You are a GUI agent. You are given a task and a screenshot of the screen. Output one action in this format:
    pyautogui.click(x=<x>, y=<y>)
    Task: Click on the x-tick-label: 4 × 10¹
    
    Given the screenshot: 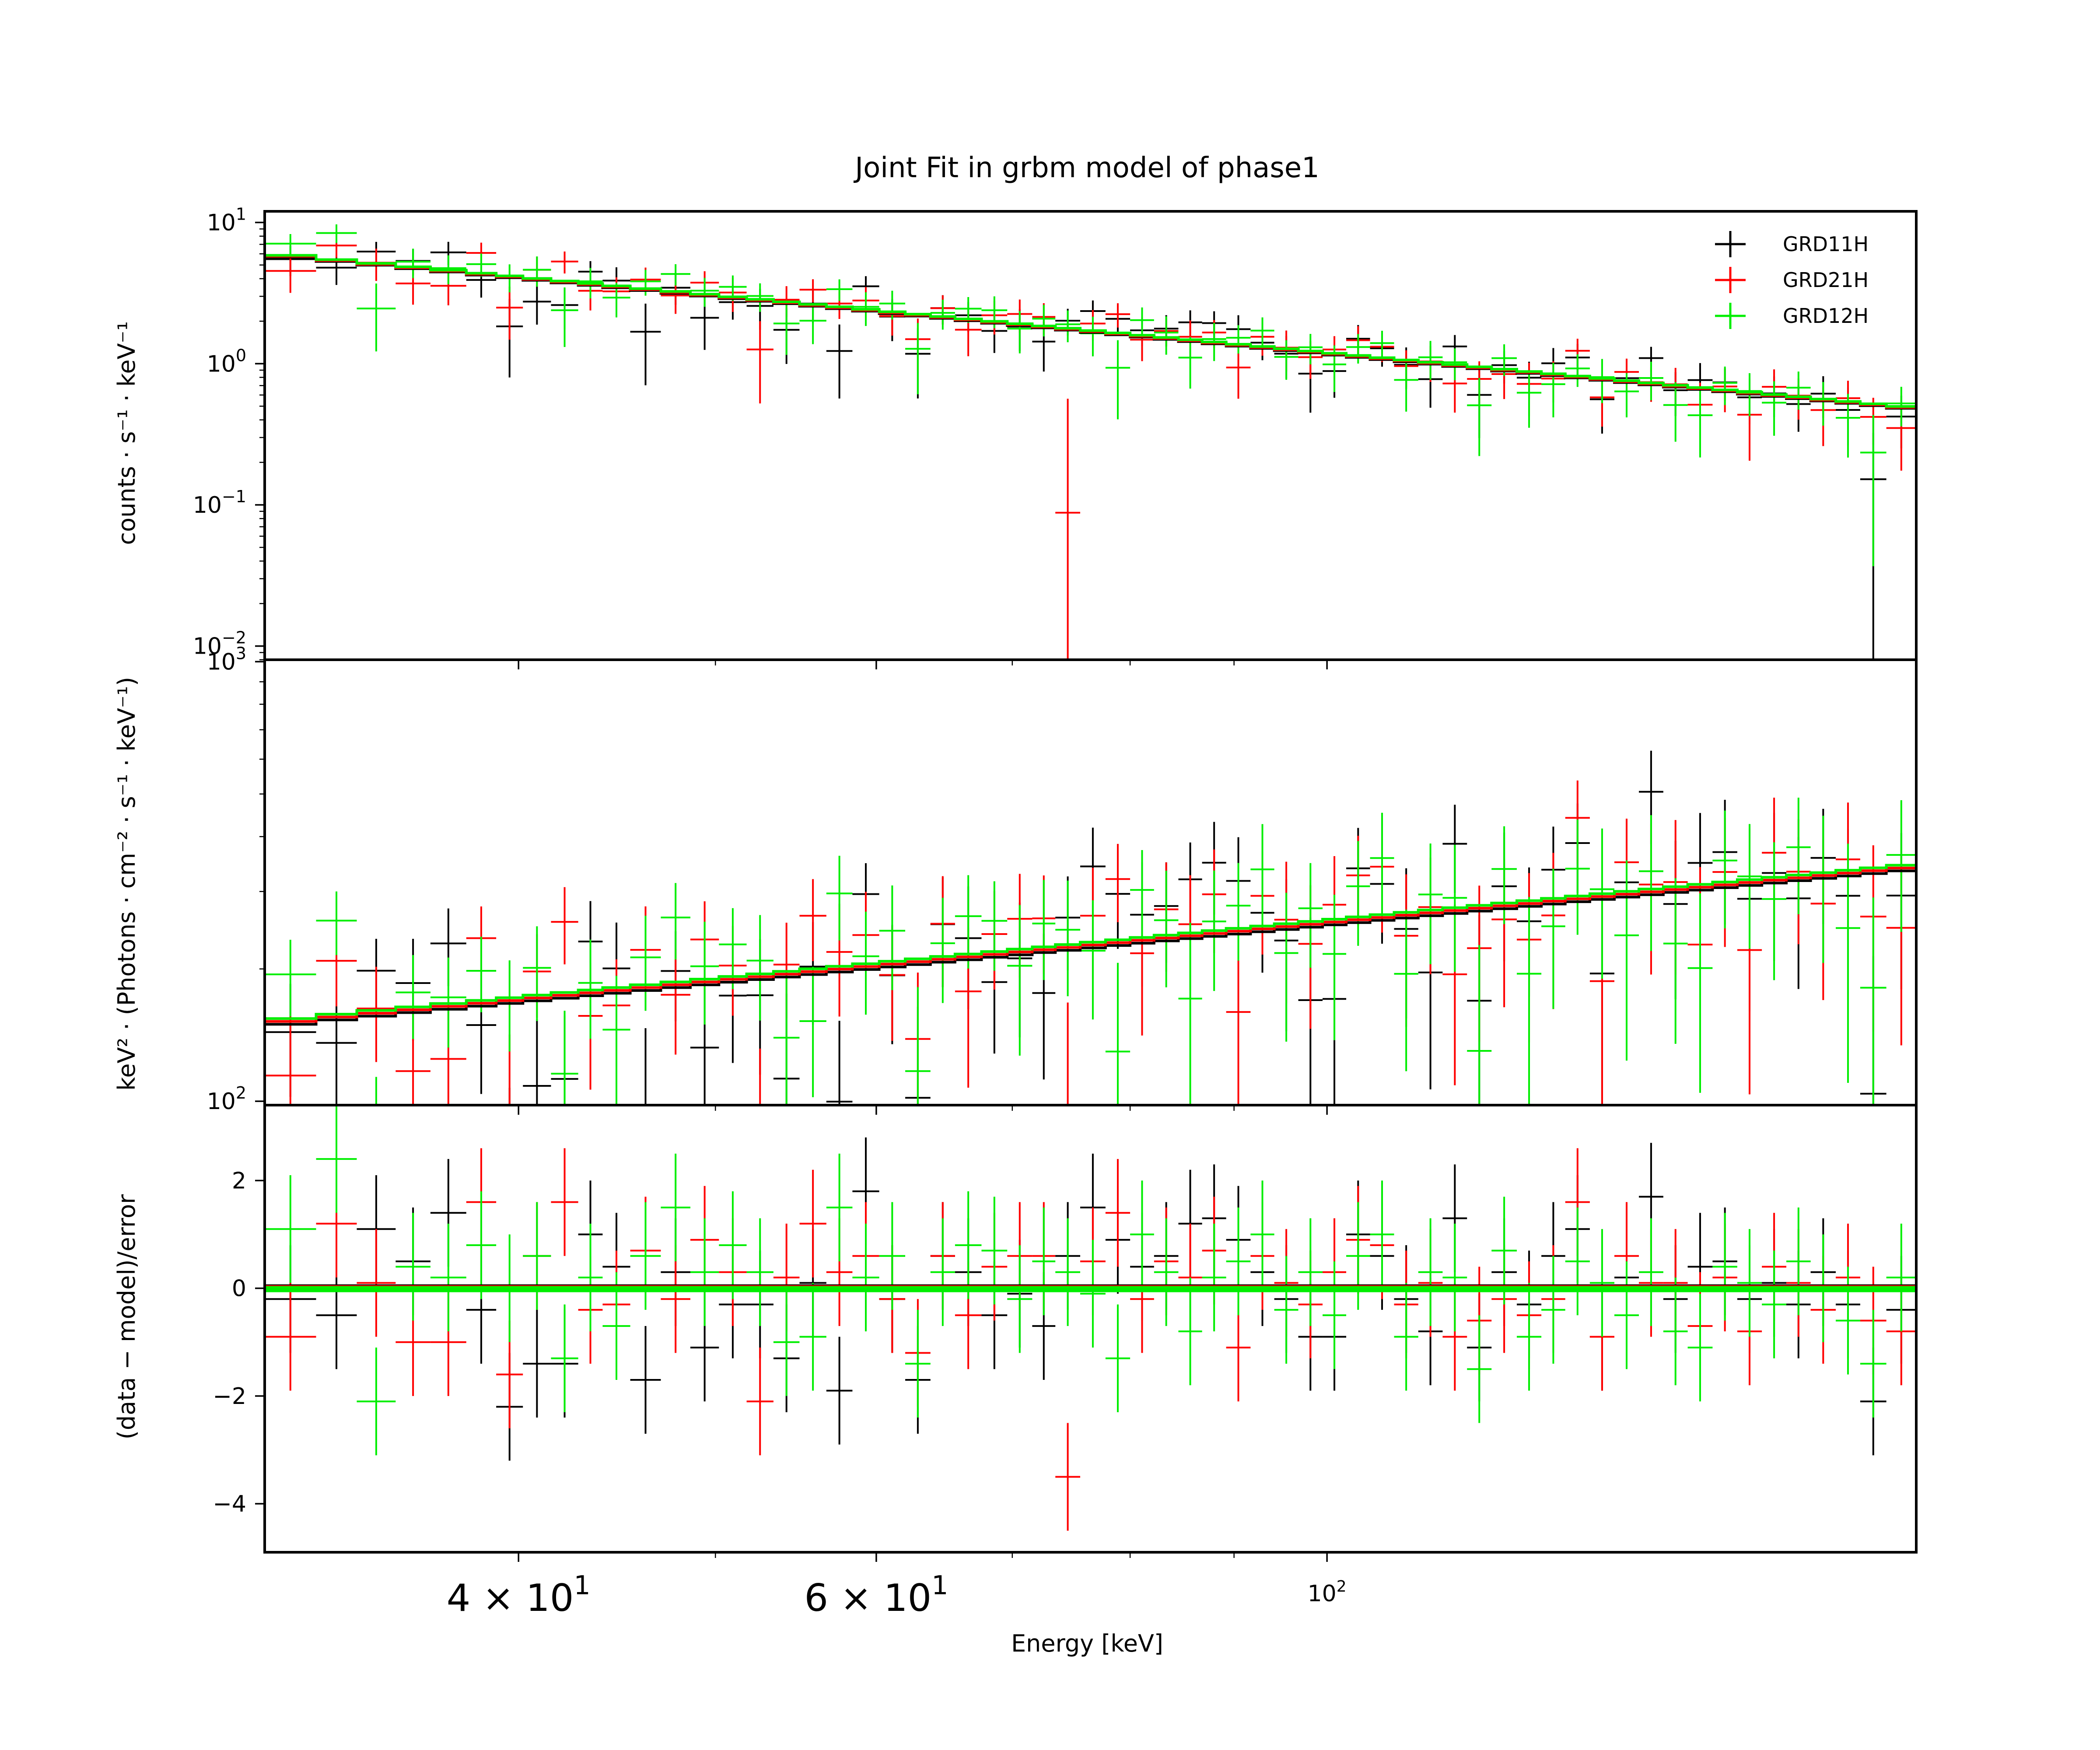 What is the action you would take?
    pyautogui.click(x=519, y=1595)
    